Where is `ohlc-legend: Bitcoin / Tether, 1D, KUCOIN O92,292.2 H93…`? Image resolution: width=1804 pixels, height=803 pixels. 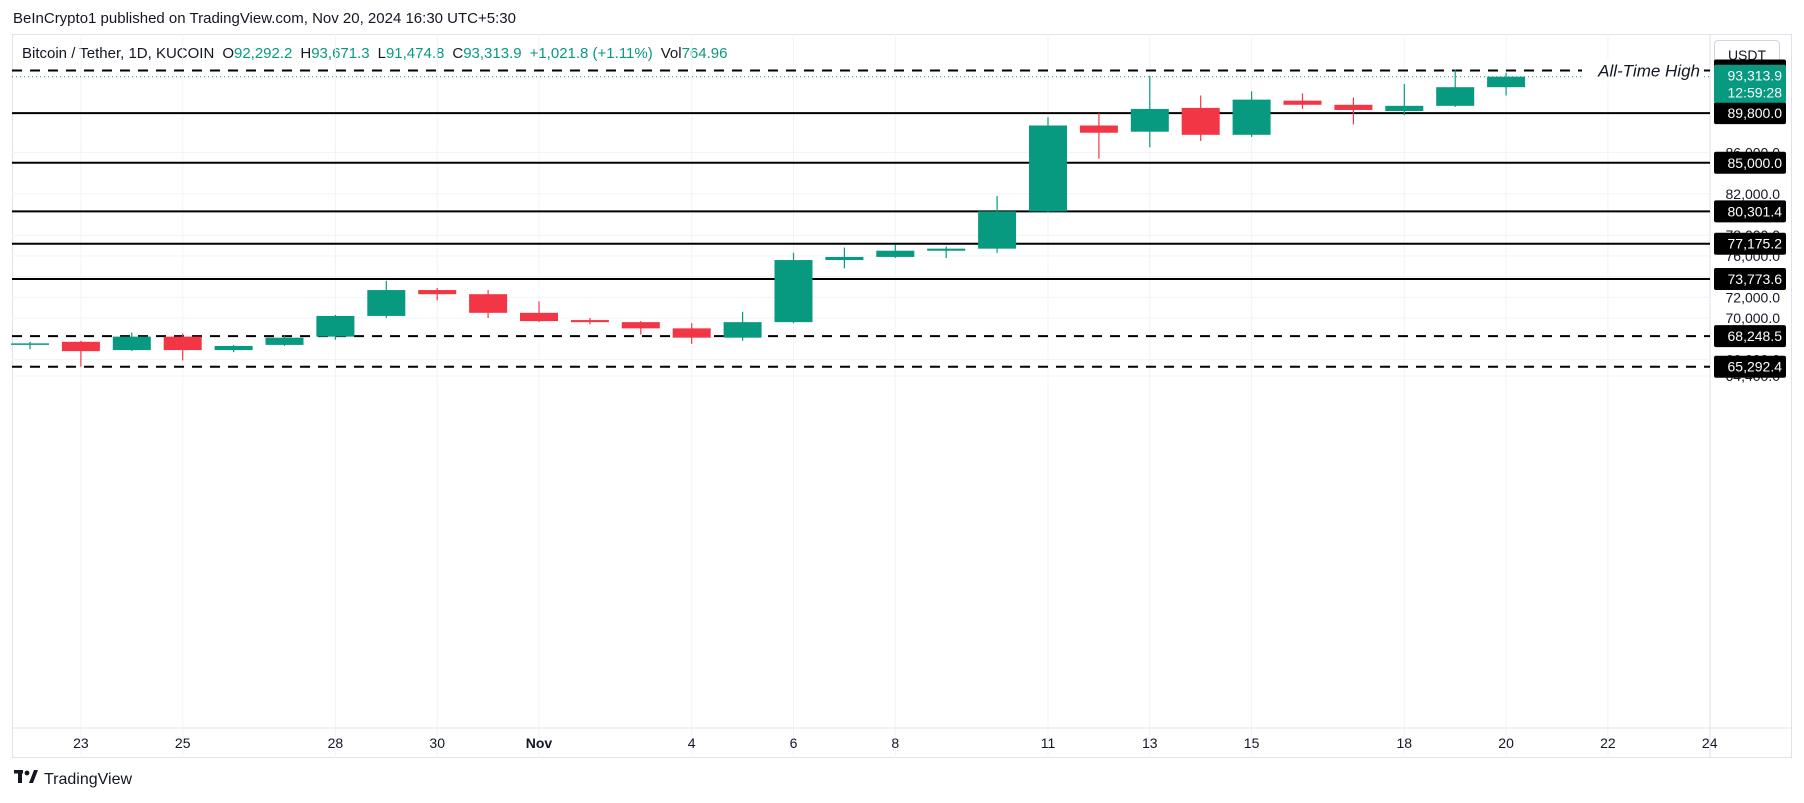
ohlc-legend: Bitcoin / Tether, 1D, KUCOIN O92,292.2 H93… is located at coordinates (378, 53).